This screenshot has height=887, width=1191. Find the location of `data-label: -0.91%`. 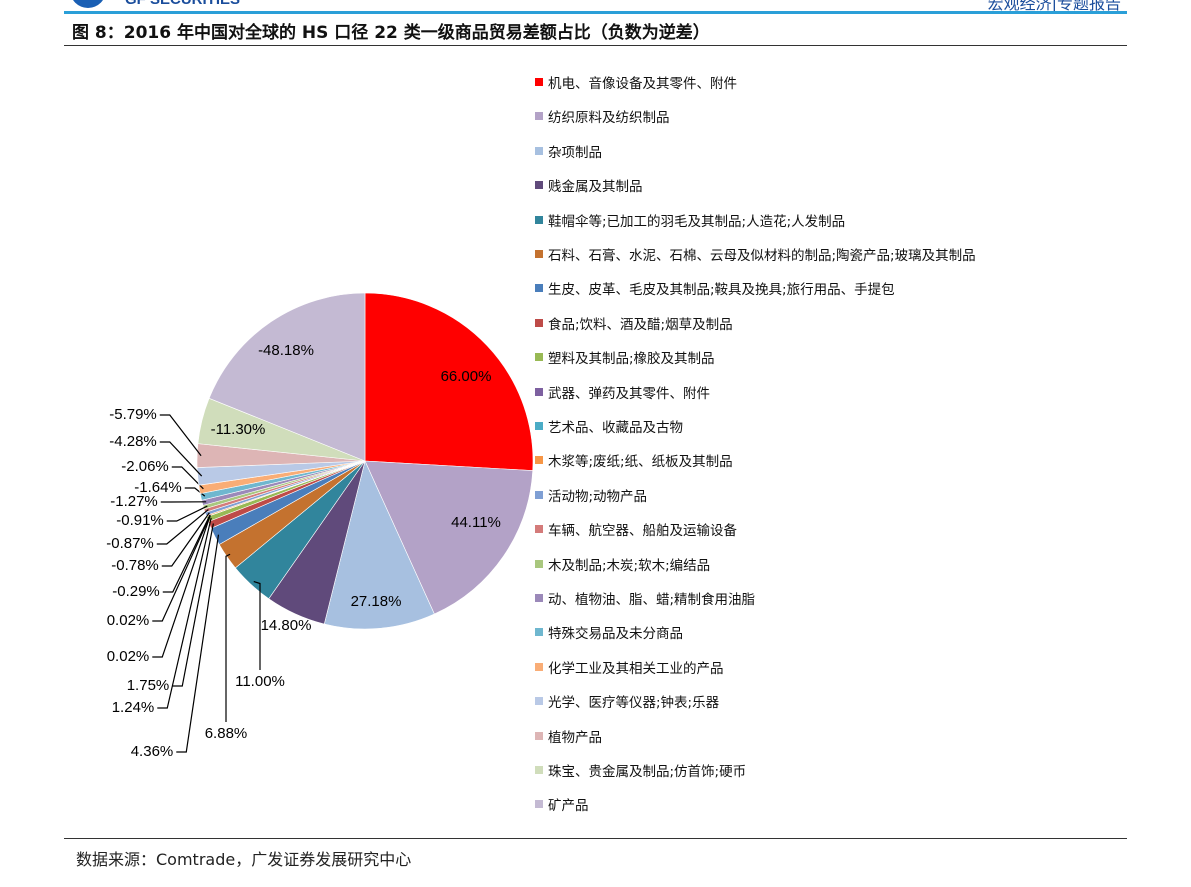

data-label: -0.91% is located at coordinates (140, 520).